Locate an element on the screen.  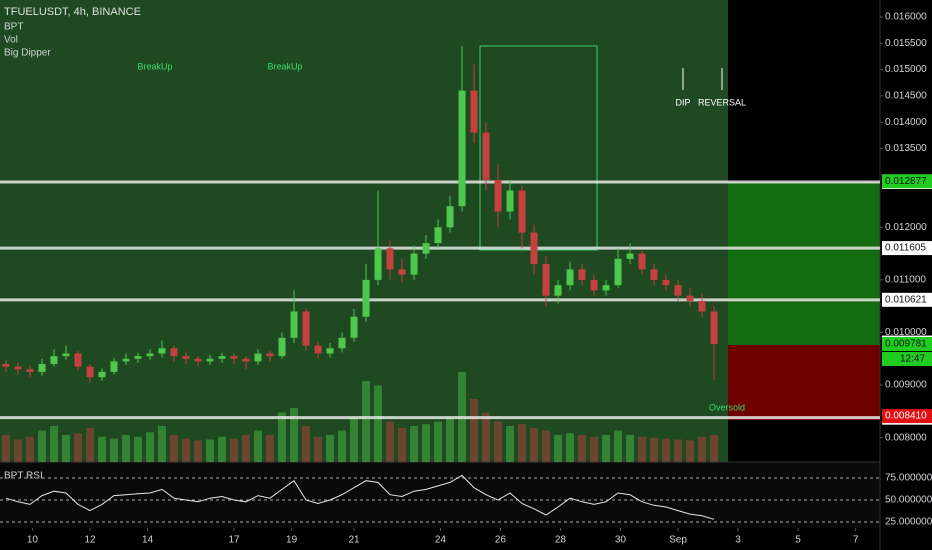
level-tag-label: 0.011605 is located at coordinates (905, 248).